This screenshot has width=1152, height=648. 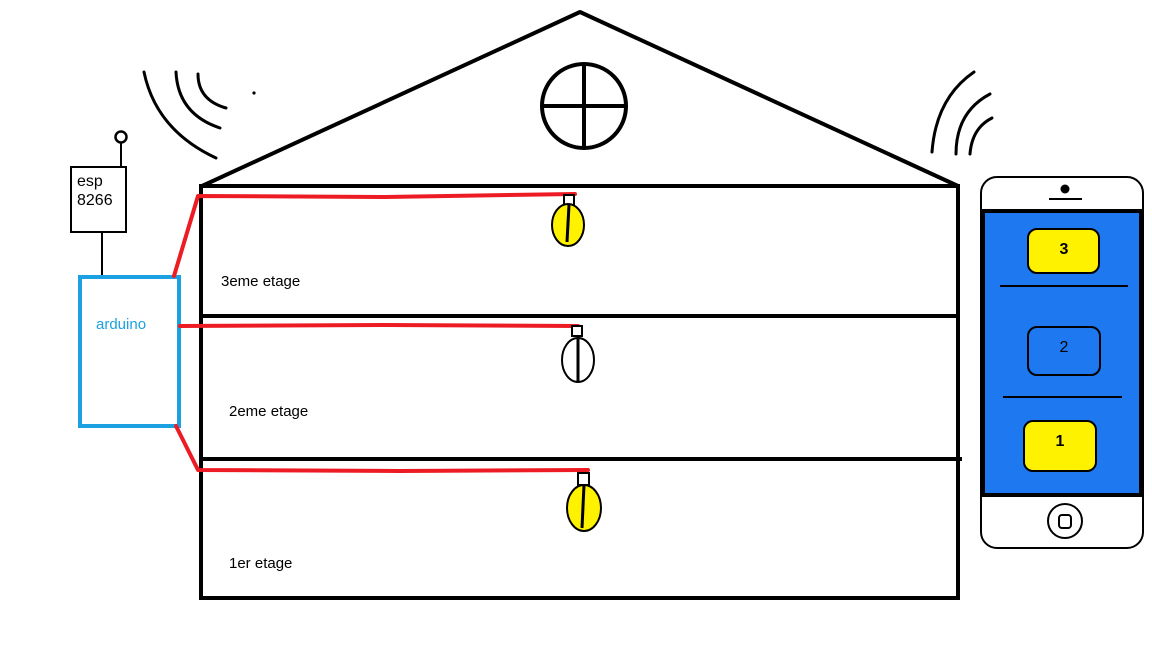 I want to click on floor-1-label: 1er etage, so click(x=261, y=563).